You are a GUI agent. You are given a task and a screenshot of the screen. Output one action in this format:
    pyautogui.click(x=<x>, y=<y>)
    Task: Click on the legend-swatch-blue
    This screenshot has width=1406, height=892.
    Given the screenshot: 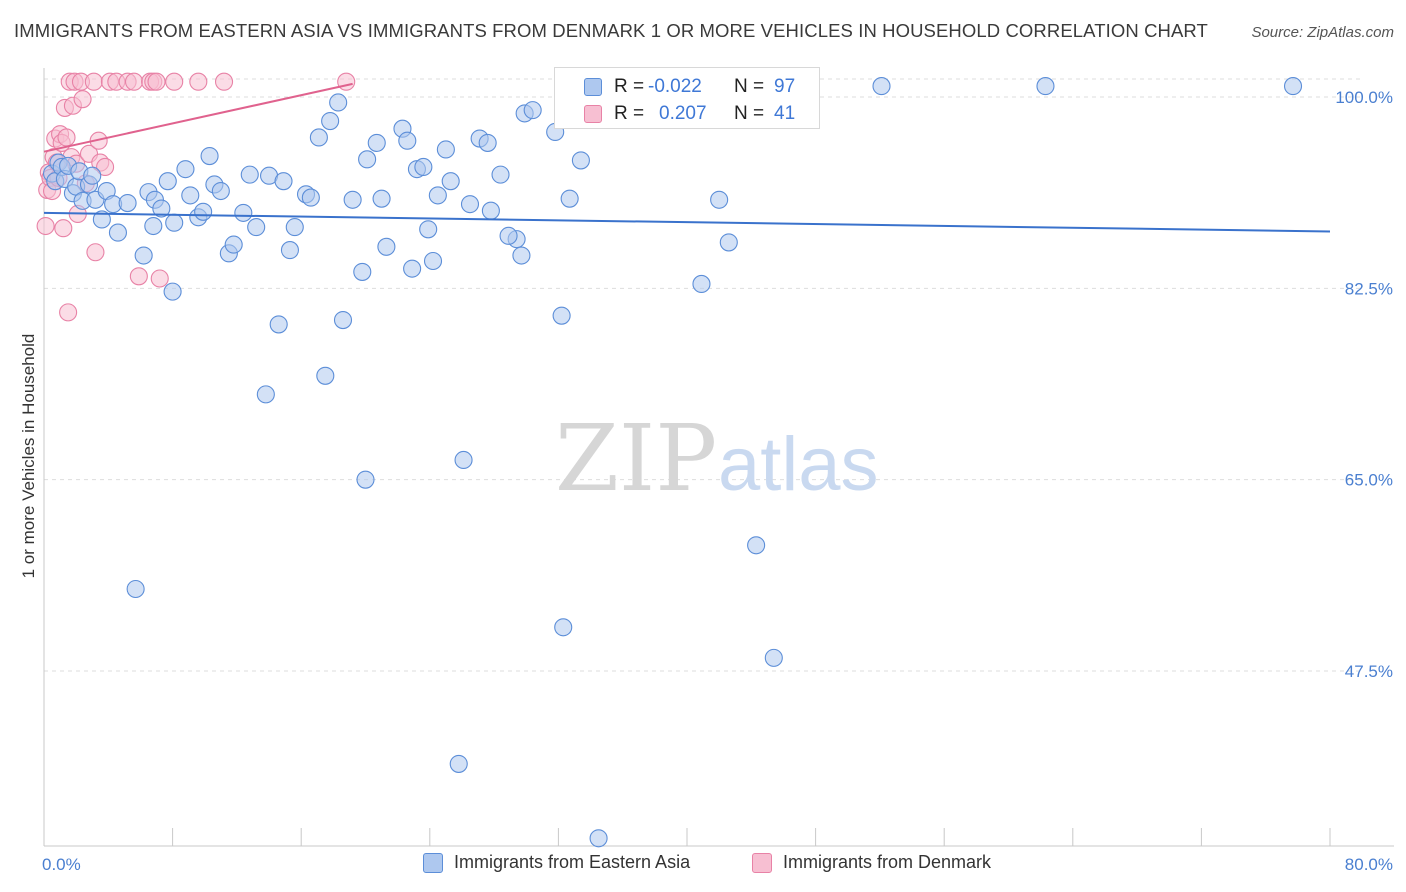 What is the action you would take?
    pyautogui.click(x=593, y=87)
    